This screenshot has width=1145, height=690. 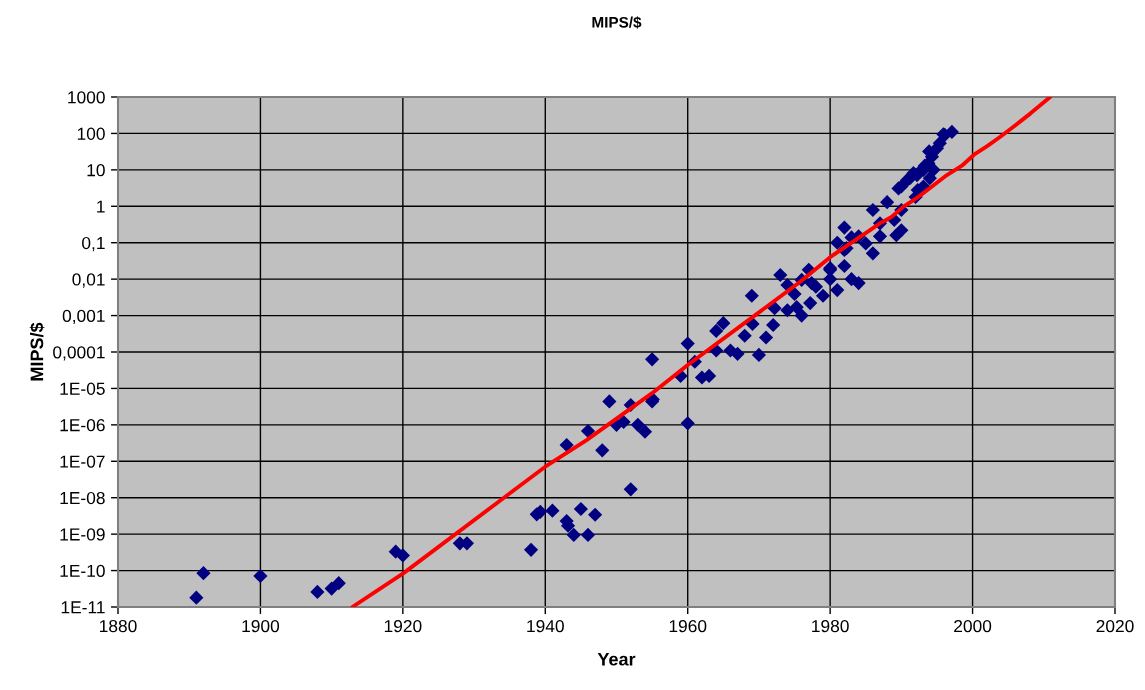 What do you see at coordinates (617, 22) in the screenshot?
I see `chart-title: MIPS/$` at bounding box center [617, 22].